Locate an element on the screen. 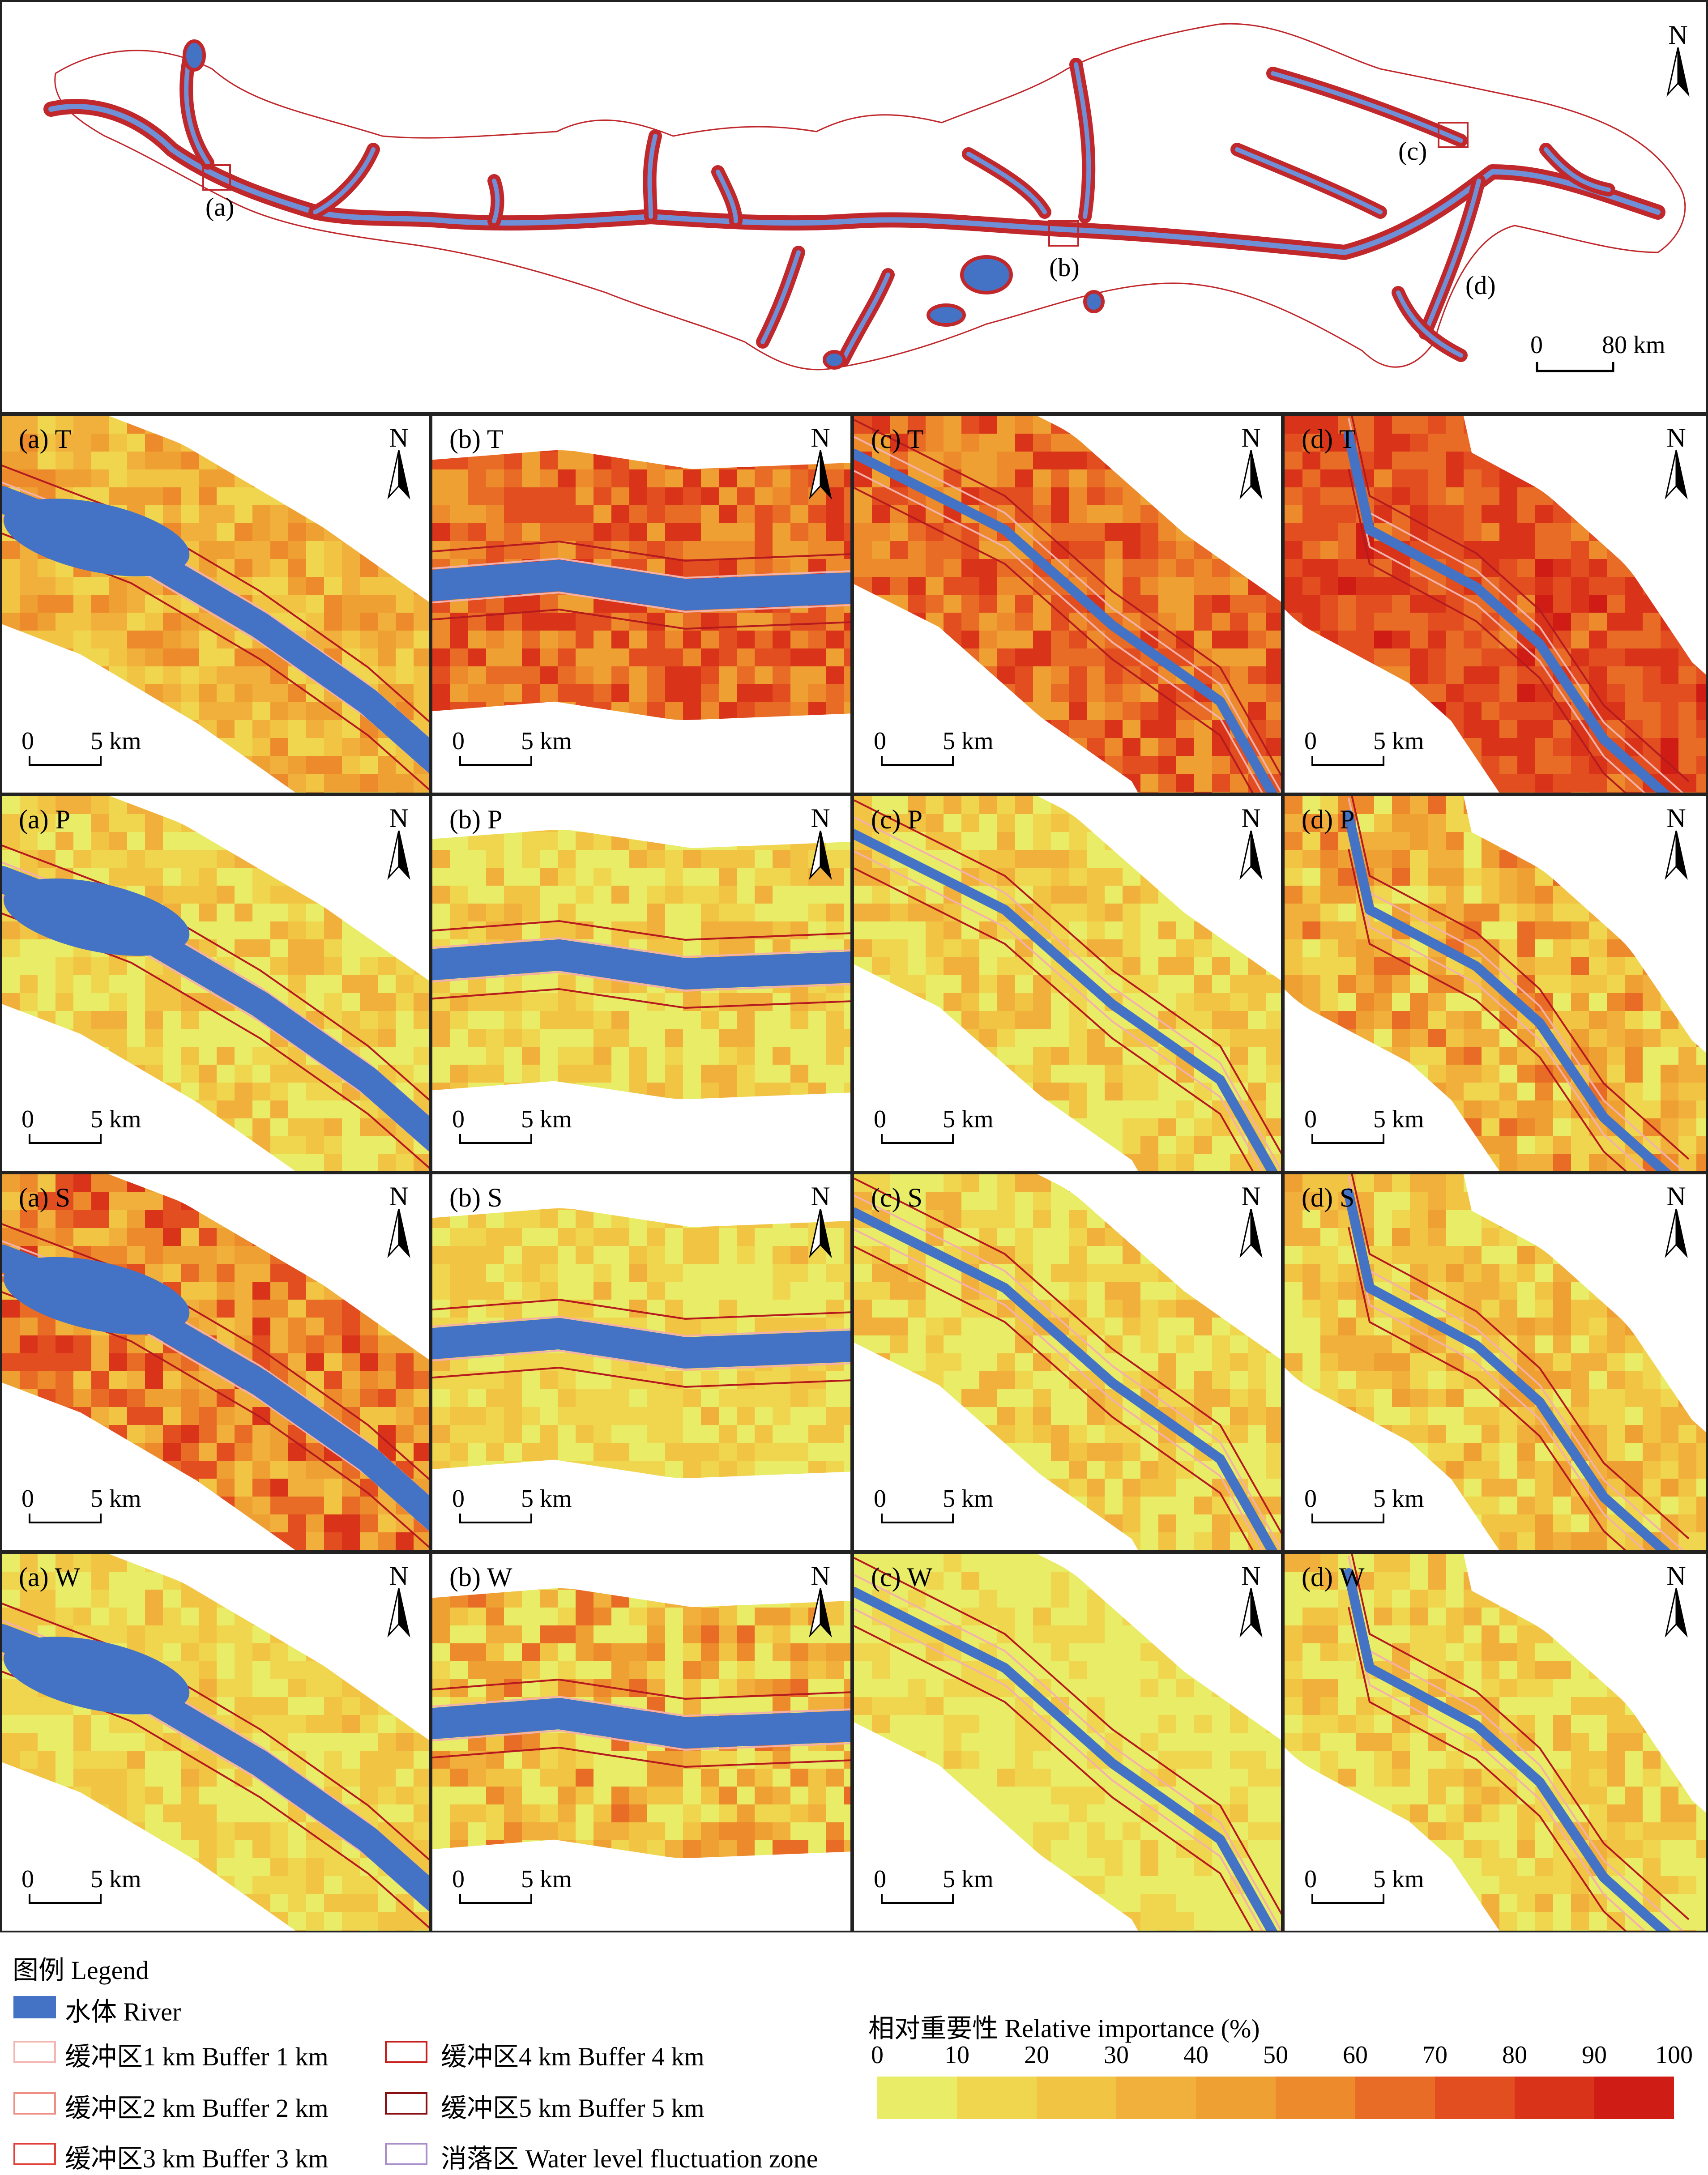  ramp-tick-label: 70 is located at coordinates (1435, 2055).